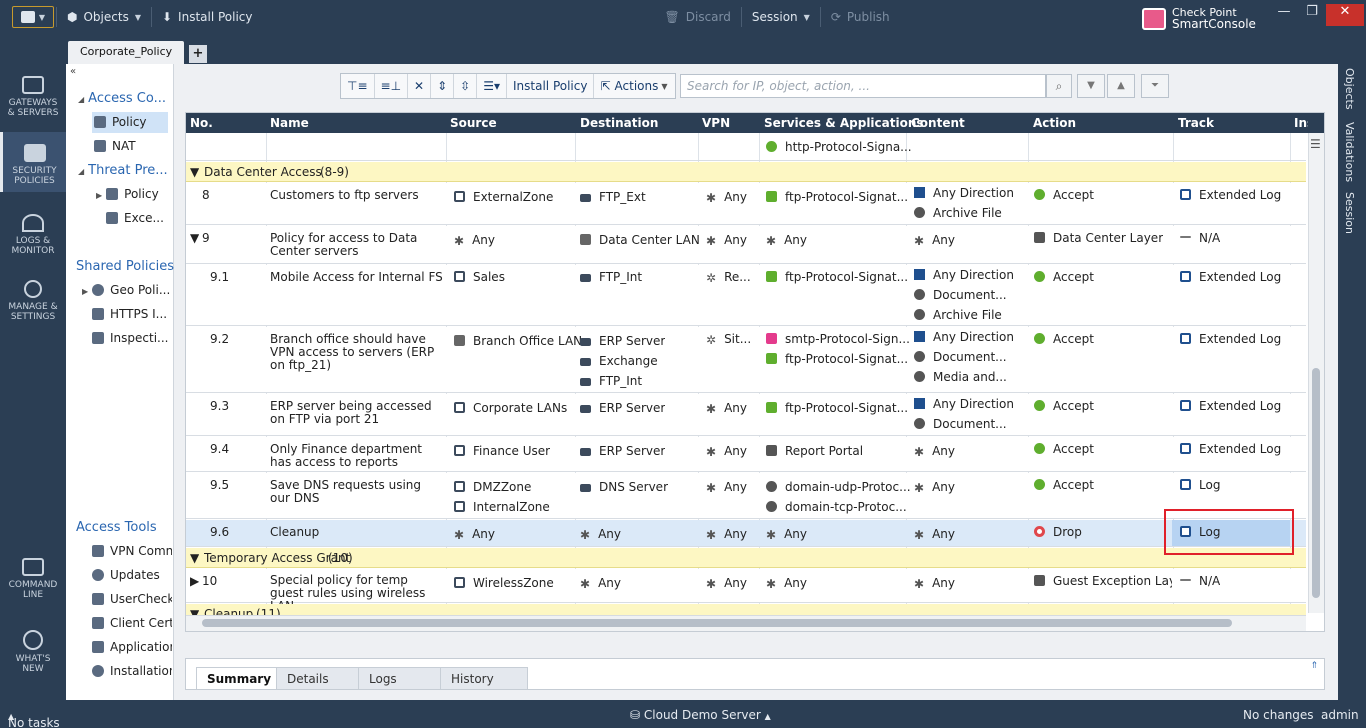 Image resolution: width=1366 pixels, height=728 pixels. What do you see at coordinates (1210, 238) in the screenshot?
I see `track-value: N/A` at bounding box center [1210, 238].